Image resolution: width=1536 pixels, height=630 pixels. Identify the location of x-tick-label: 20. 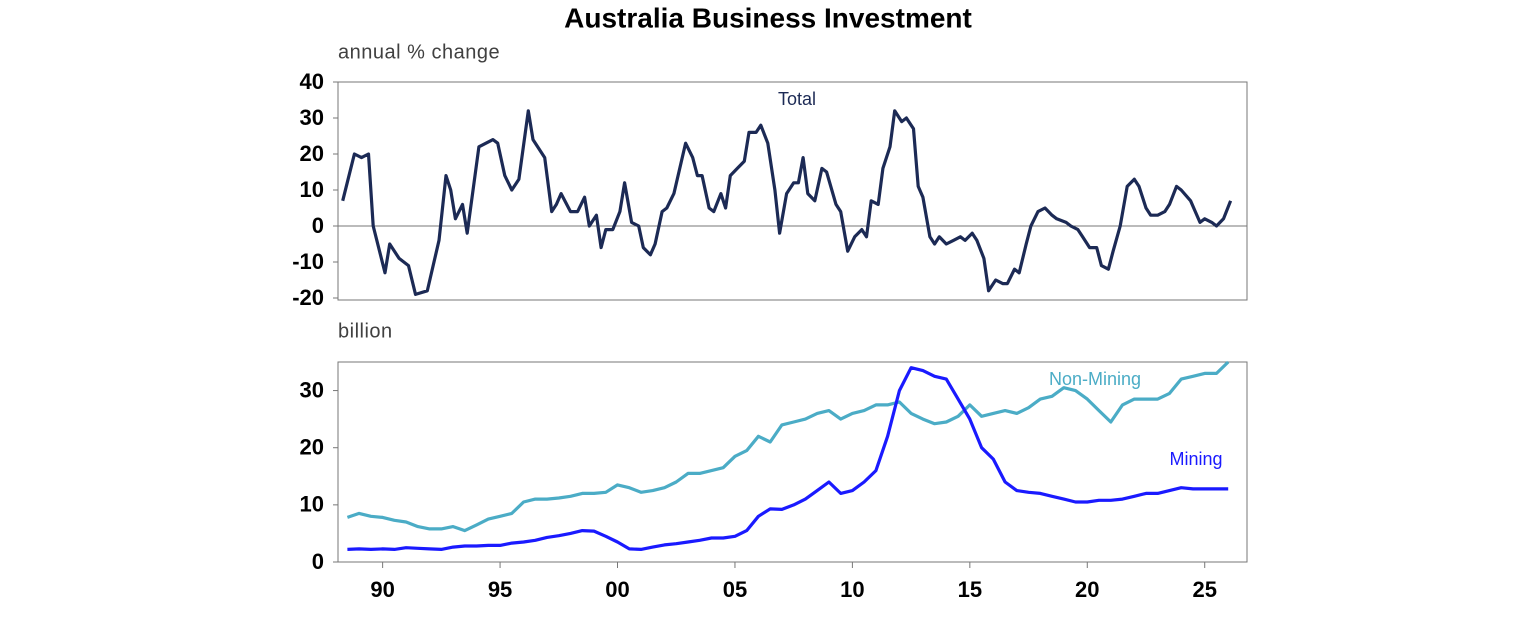
(1087, 589).